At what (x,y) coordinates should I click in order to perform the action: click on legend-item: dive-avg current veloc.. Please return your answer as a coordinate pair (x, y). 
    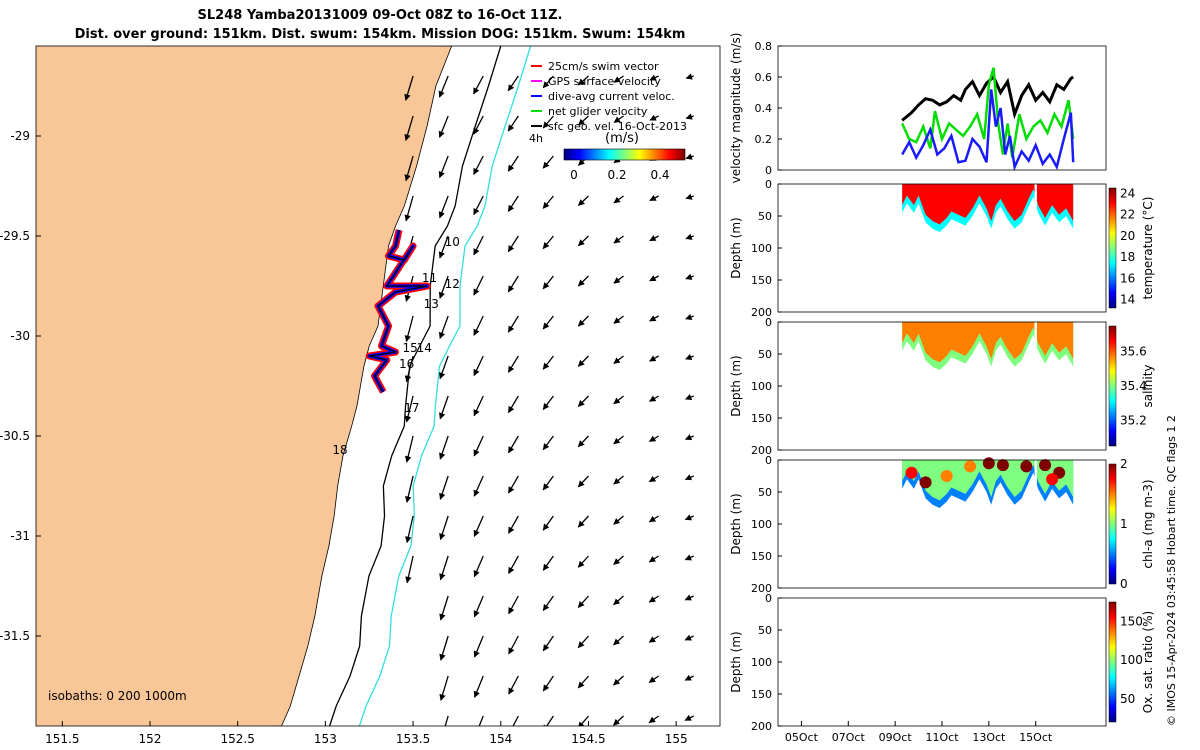
    Looking at the image, I should click on (611, 96).